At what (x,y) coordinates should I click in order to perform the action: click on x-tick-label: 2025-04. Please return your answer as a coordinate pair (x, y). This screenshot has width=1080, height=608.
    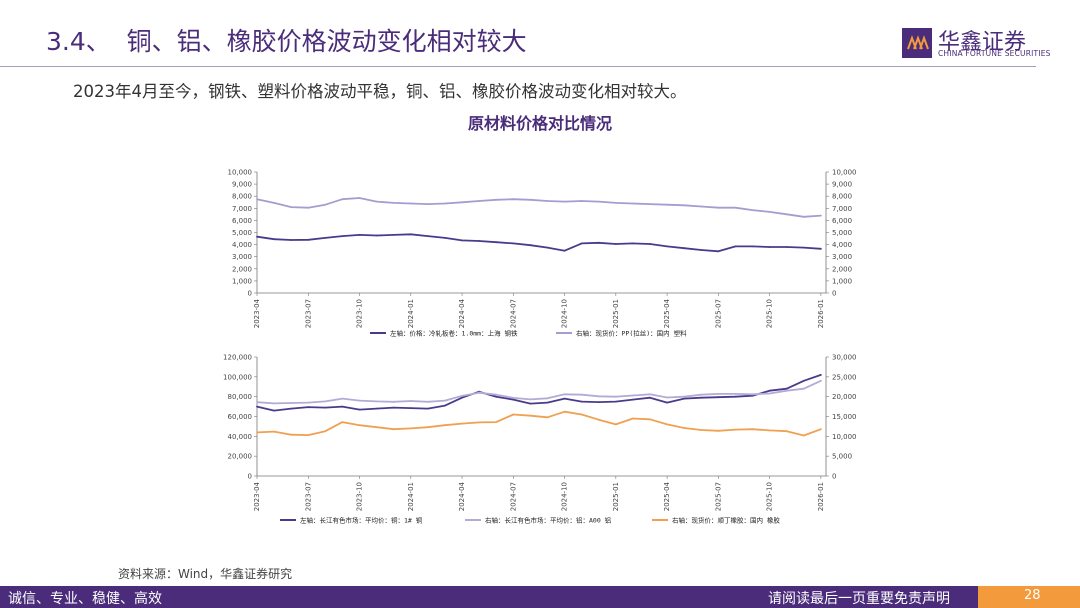
    Looking at the image, I should click on (667, 313).